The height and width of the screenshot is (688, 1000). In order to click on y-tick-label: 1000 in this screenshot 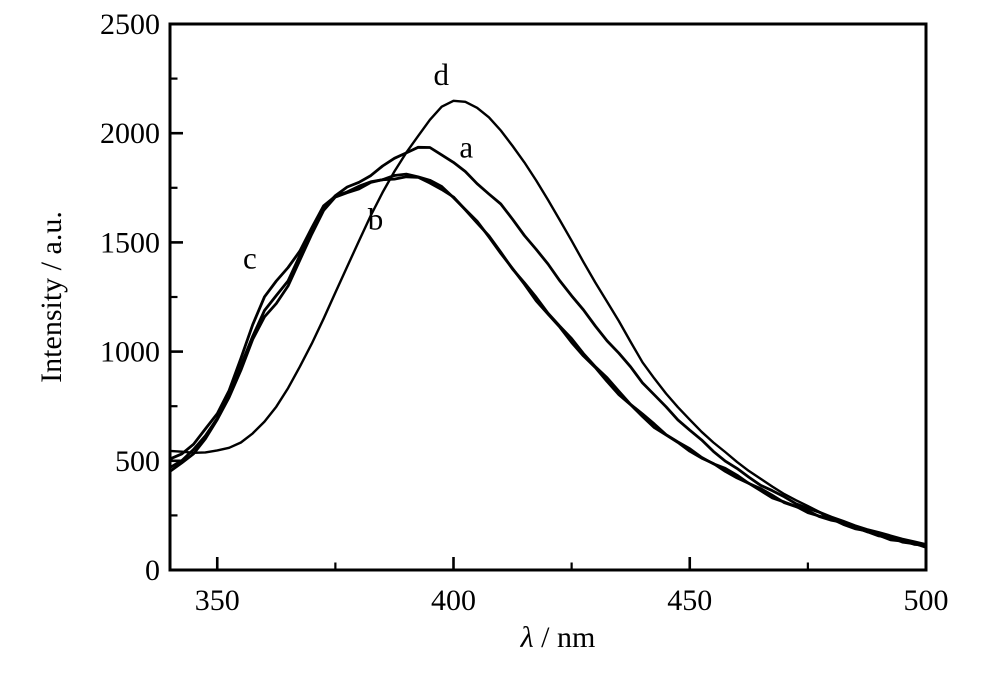, I will do `click(130, 352)`.